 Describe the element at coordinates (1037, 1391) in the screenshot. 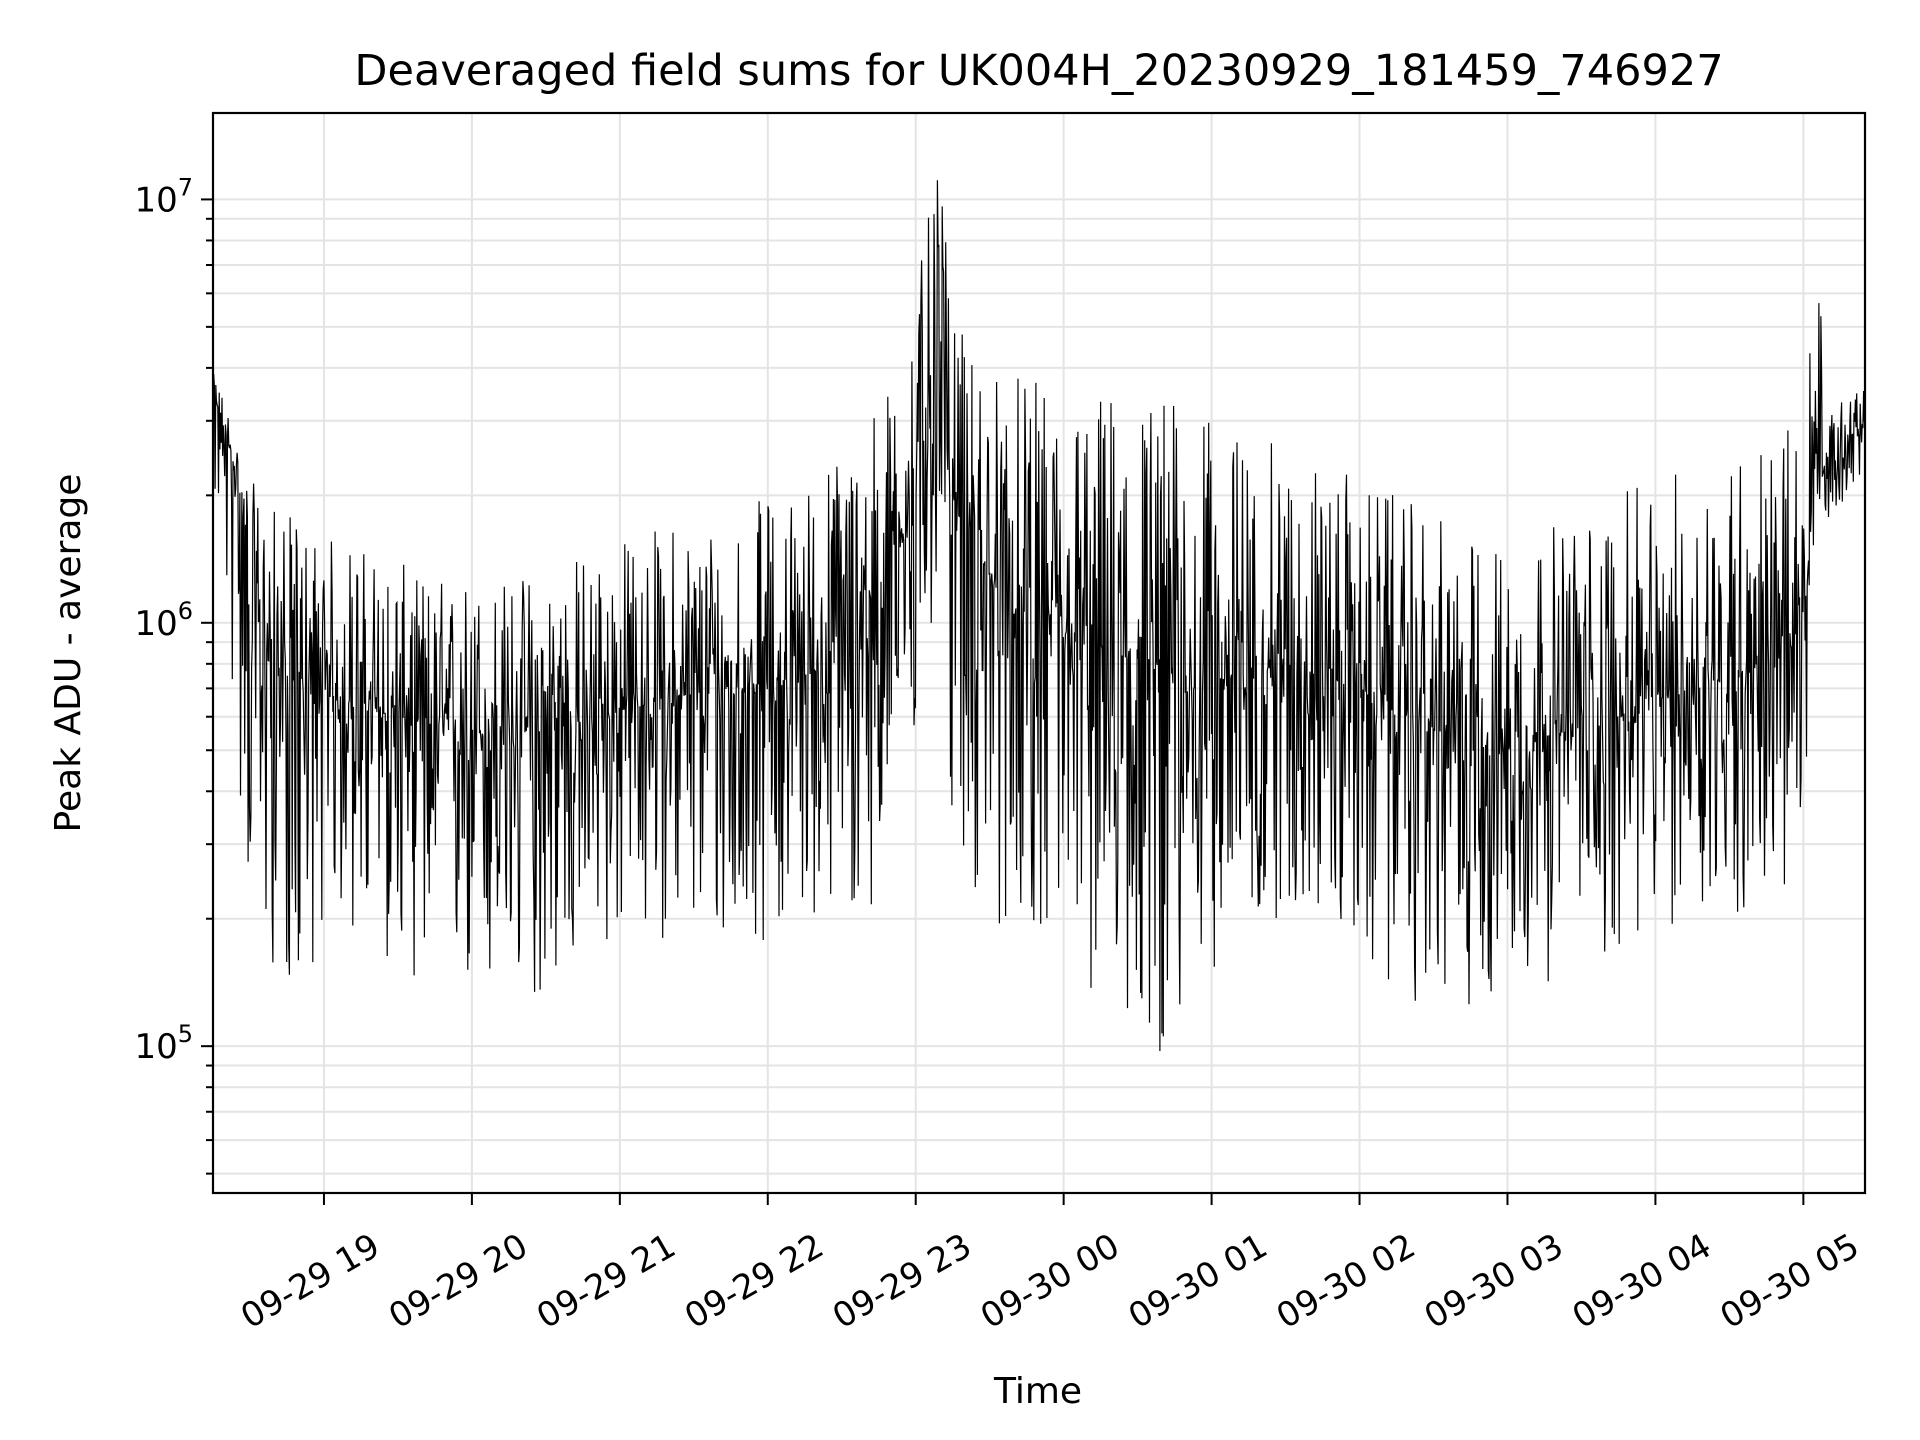

I see `x-axis-label: Time` at that location.